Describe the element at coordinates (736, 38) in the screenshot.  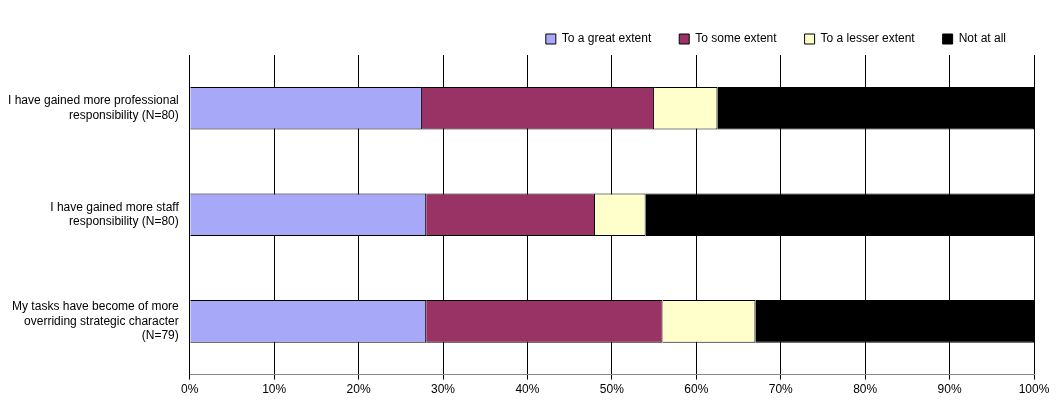
I see `legend-label: To some extent` at that location.